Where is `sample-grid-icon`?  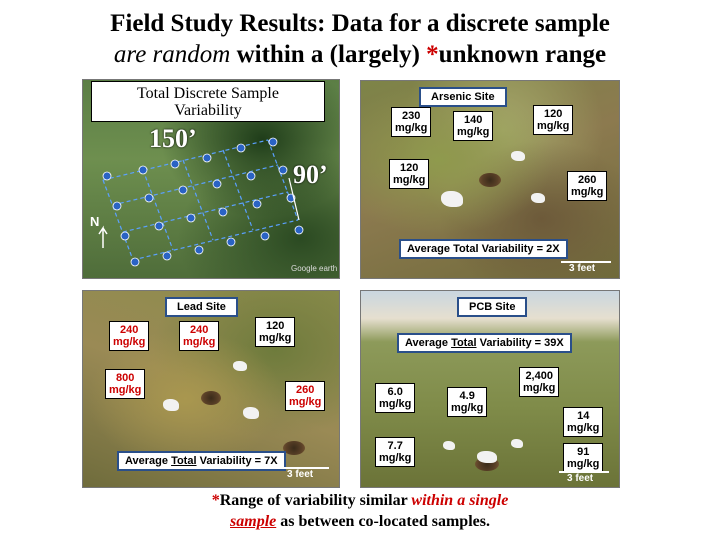 sample-grid-icon is located at coordinates (201, 202).